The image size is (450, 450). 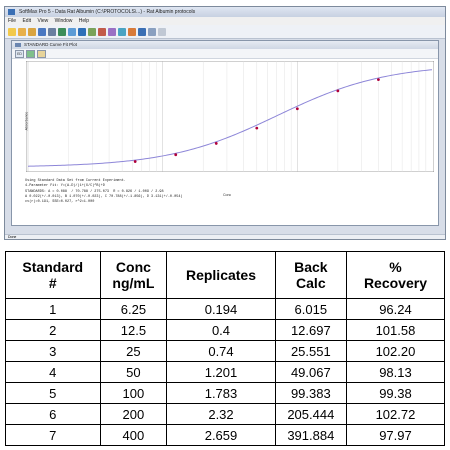 What do you see at coordinates (395, 393) in the screenshot?
I see `cell-recovery: 99.38` at bounding box center [395, 393].